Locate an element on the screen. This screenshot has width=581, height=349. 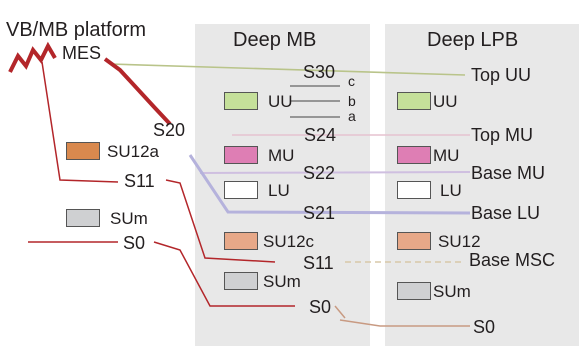
s0-lower-line is located at coordinates (404, 323).